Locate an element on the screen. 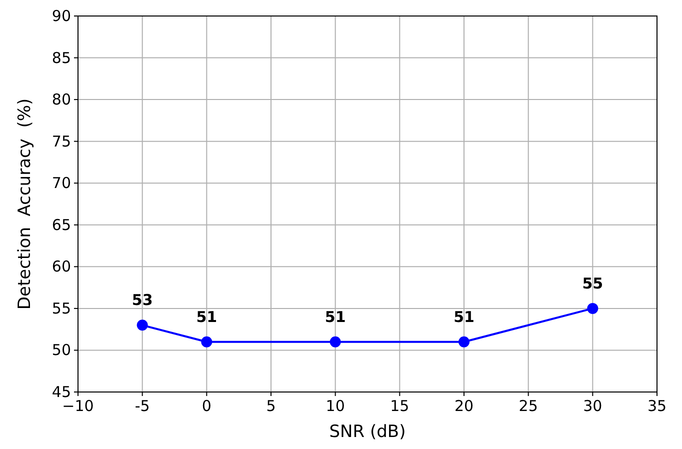  x-tick-label: 10 is located at coordinates (335, 406).